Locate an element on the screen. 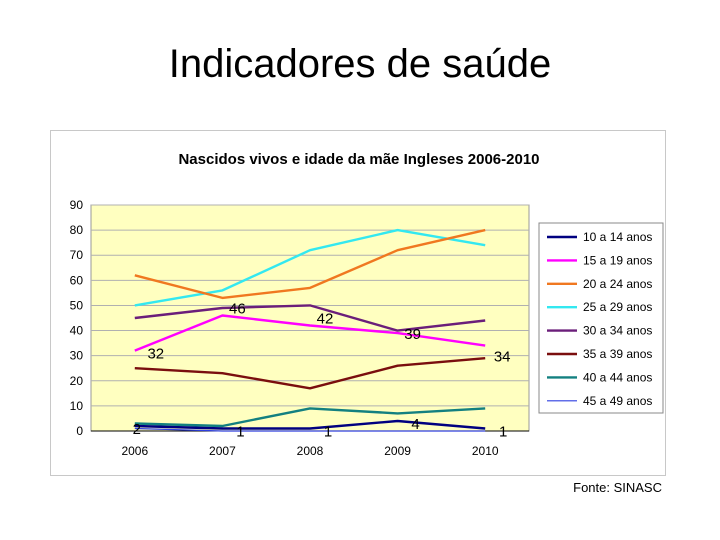 The height and width of the screenshot is (540, 720). y-tick-label: 0 is located at coordinates (79, 431).